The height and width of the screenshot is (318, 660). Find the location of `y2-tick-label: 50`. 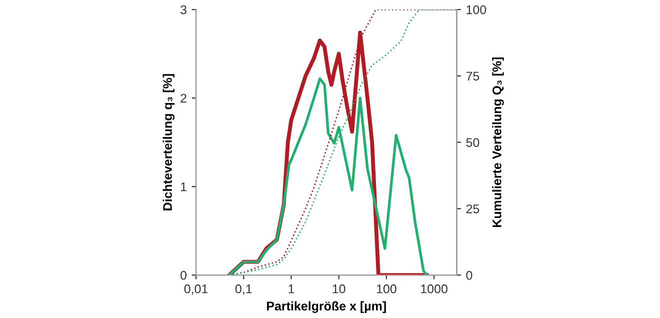

y2-tick-label: 50 is located at coordinates (473, 142).